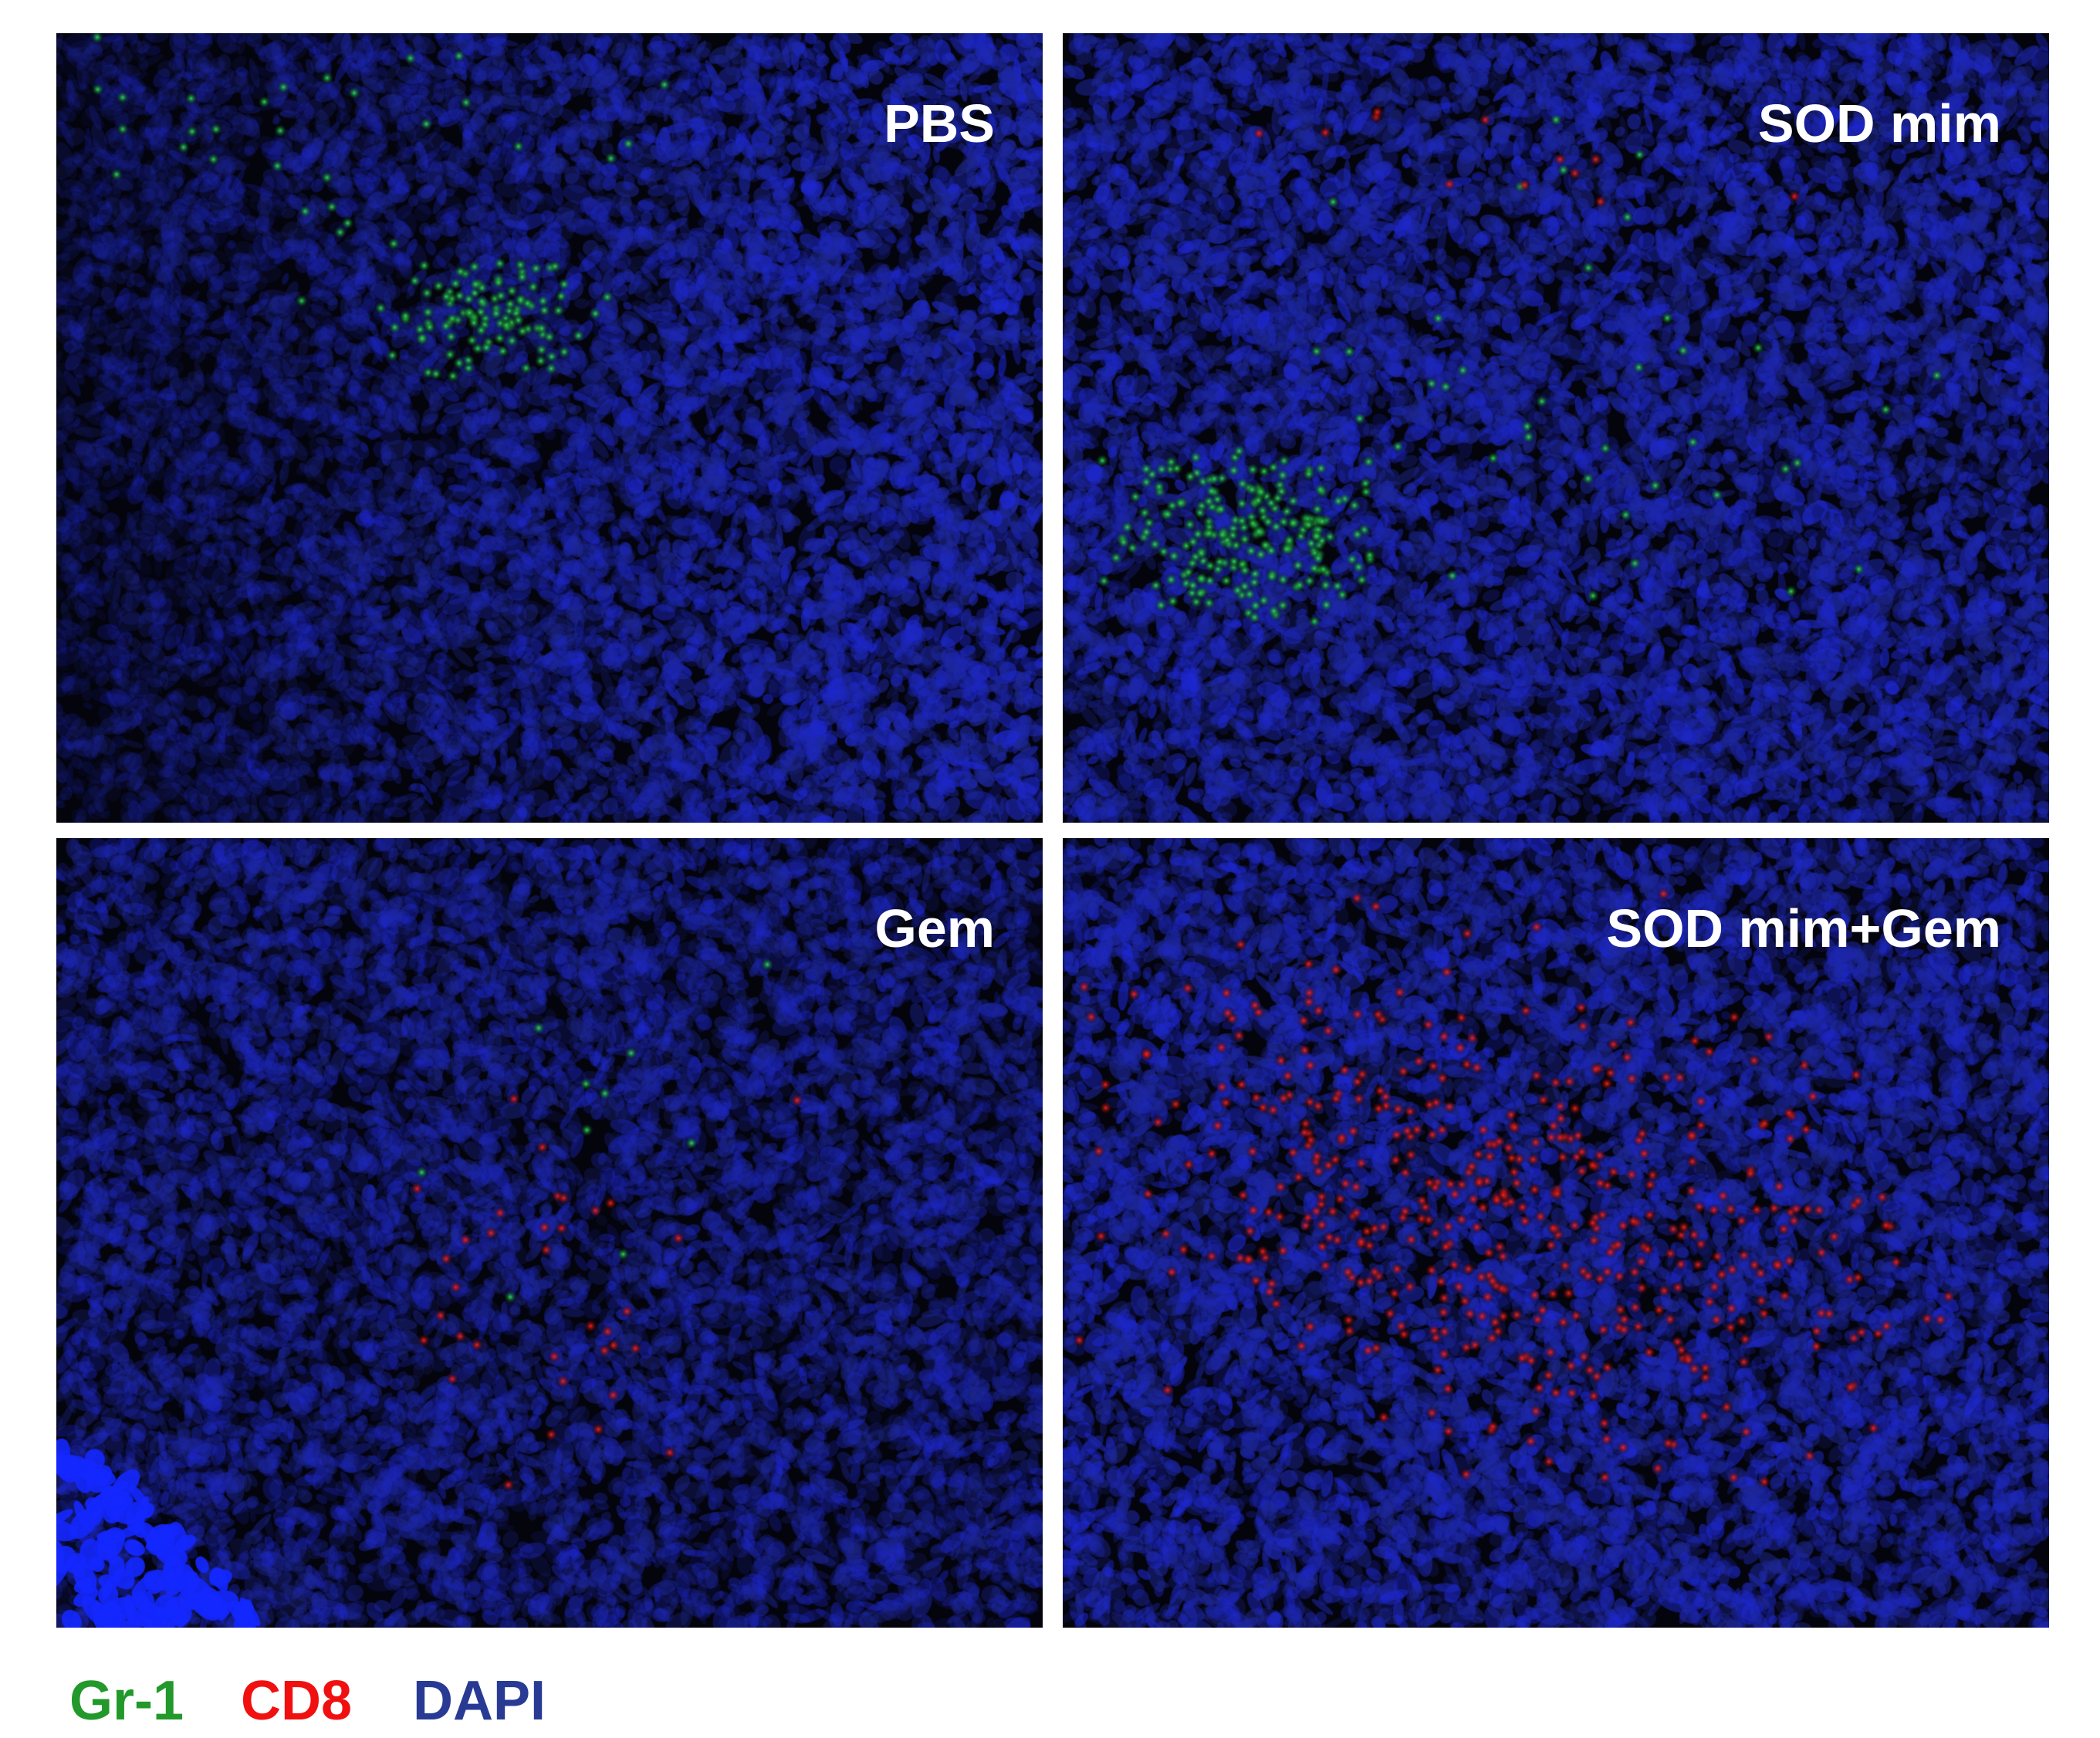 The image size is (2100, 1738). I want to click on legend-gr1: Gr-1, so click(127, 1701).